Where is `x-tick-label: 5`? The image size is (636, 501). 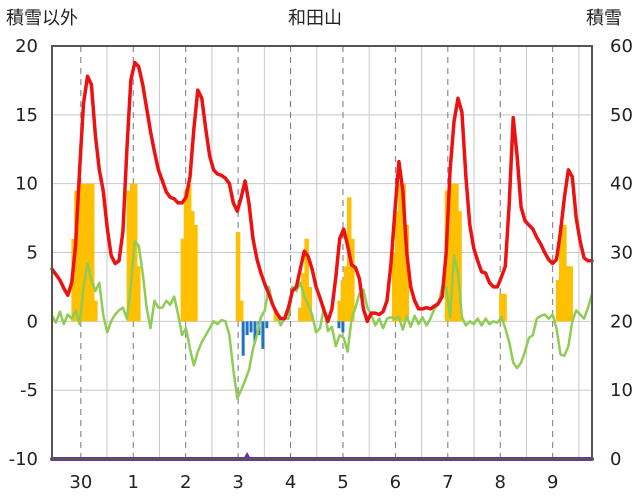 x-tick-label: 5 is located at coordinates (342, 482).